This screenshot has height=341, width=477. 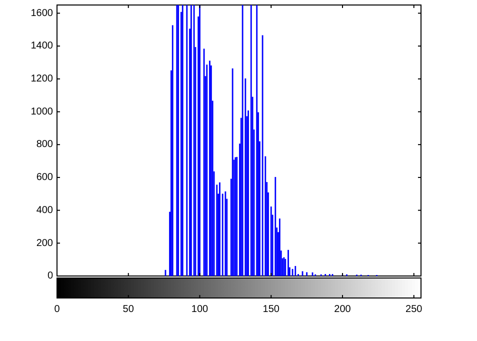 What do you see at coordinates (271, 309) in the screenshot?
I see `x-tick-label: 150` at bounding box center [271, 309].